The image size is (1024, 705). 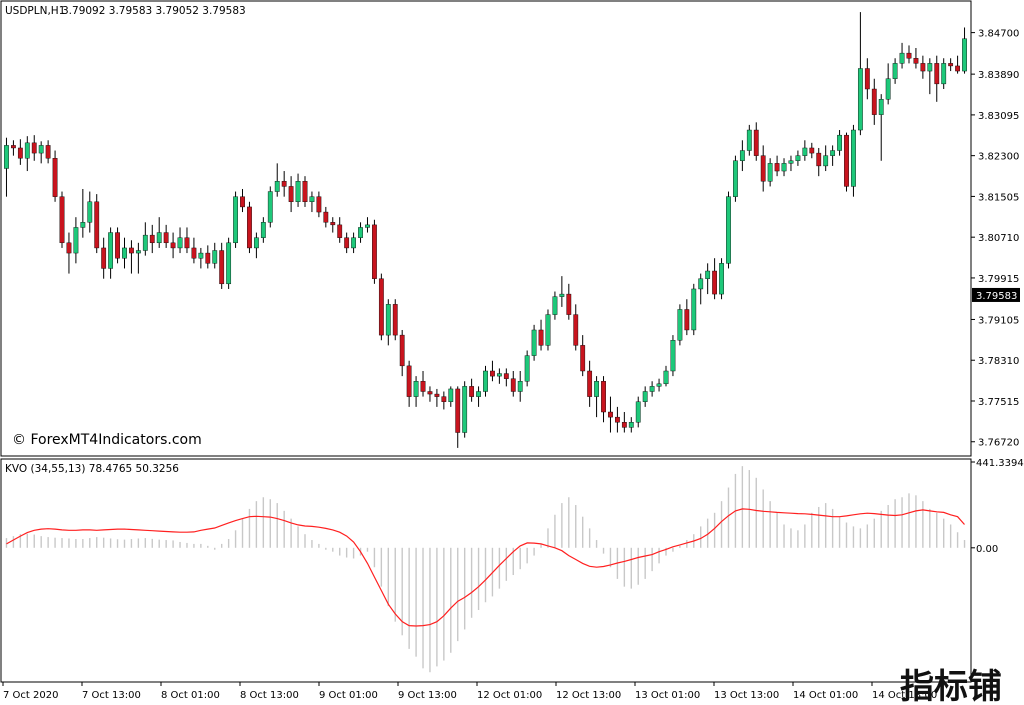 I want to click on time-tick-label: 8 Oct 01:00, so click(x=190, y=695).